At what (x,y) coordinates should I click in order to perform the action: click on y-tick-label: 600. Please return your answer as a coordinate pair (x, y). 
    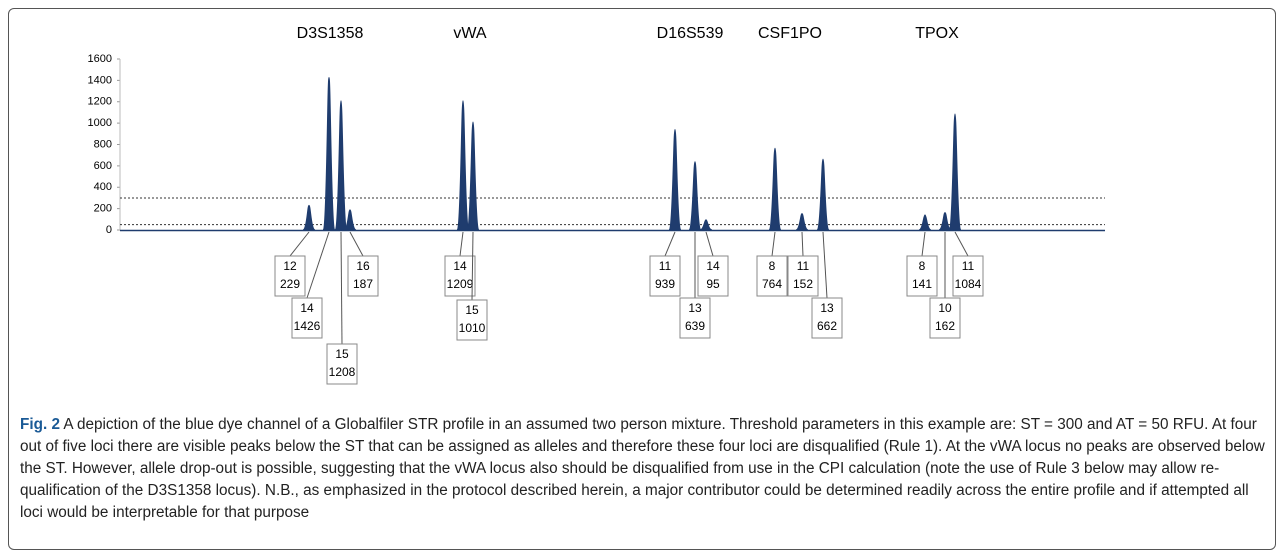
    Looking at the image, I should click on (103, 166).